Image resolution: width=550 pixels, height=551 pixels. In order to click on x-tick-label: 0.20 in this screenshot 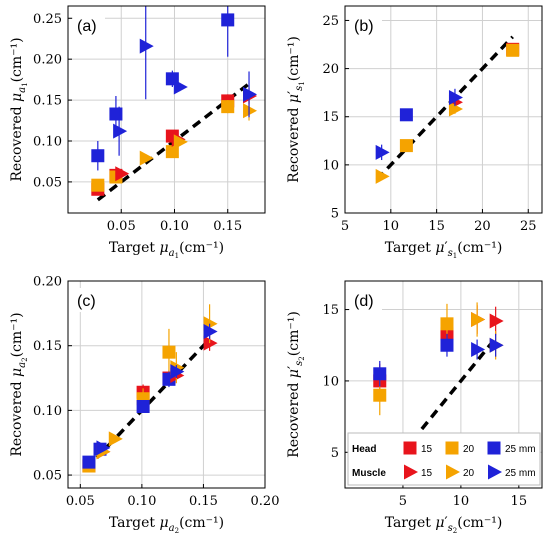, I will do `click(265, 501)`.